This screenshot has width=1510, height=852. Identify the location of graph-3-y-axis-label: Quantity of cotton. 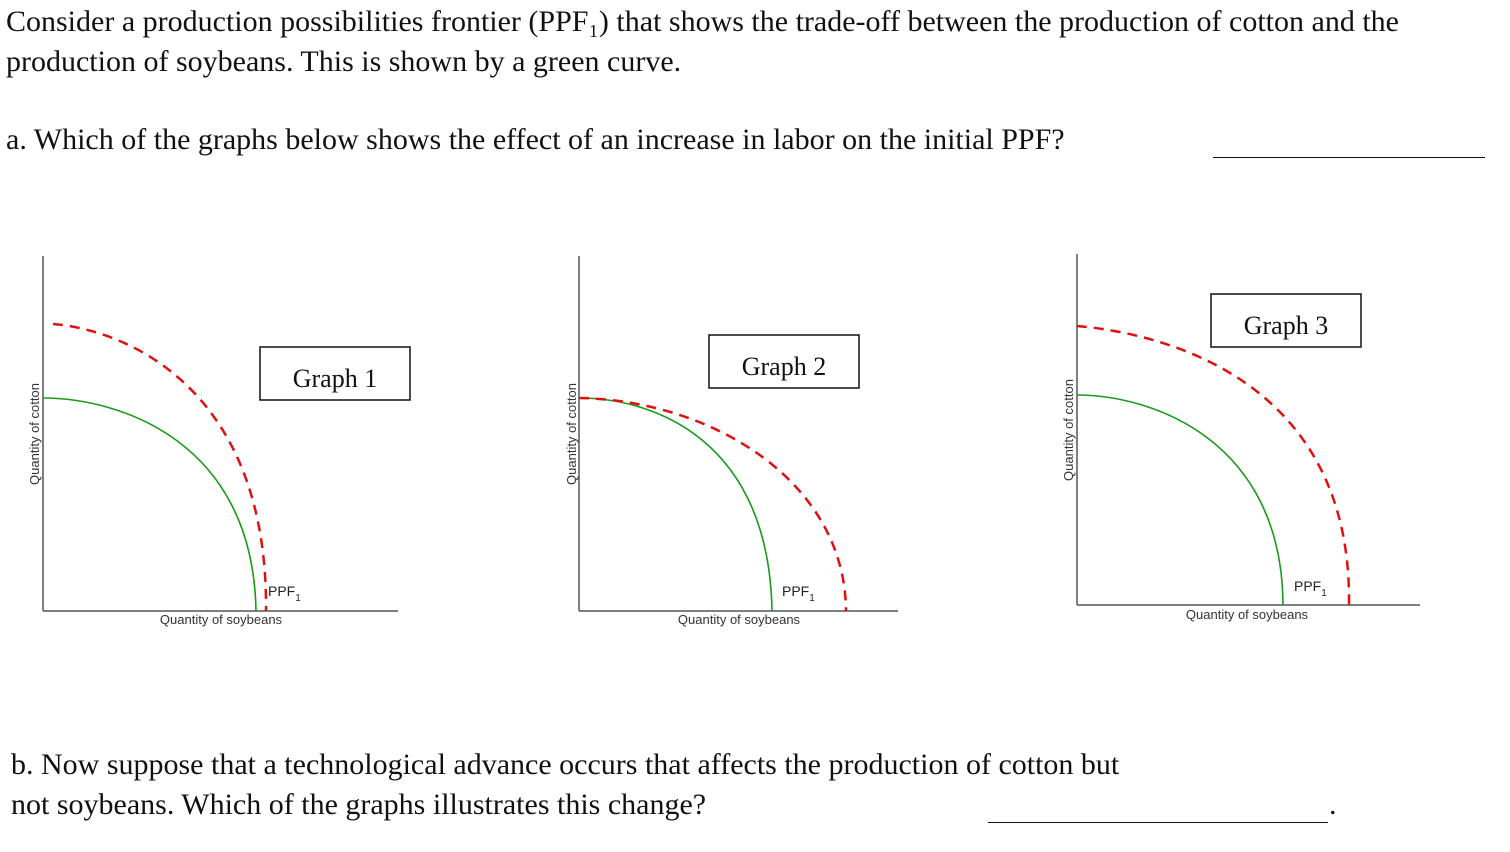
(1068, 430).